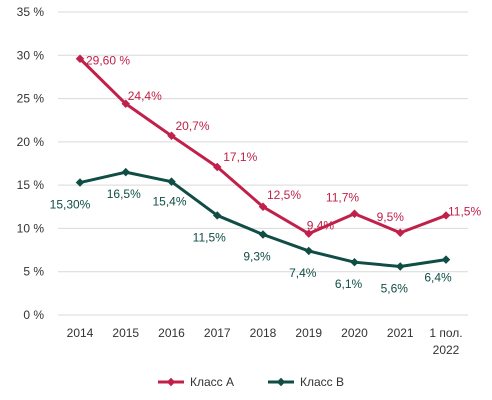 This screenshot has width=492, height=400. What do you see at coordinates (342, 198) in the screenshot?
I see `data-label: 11,7%` at bounding box center [342, 198].